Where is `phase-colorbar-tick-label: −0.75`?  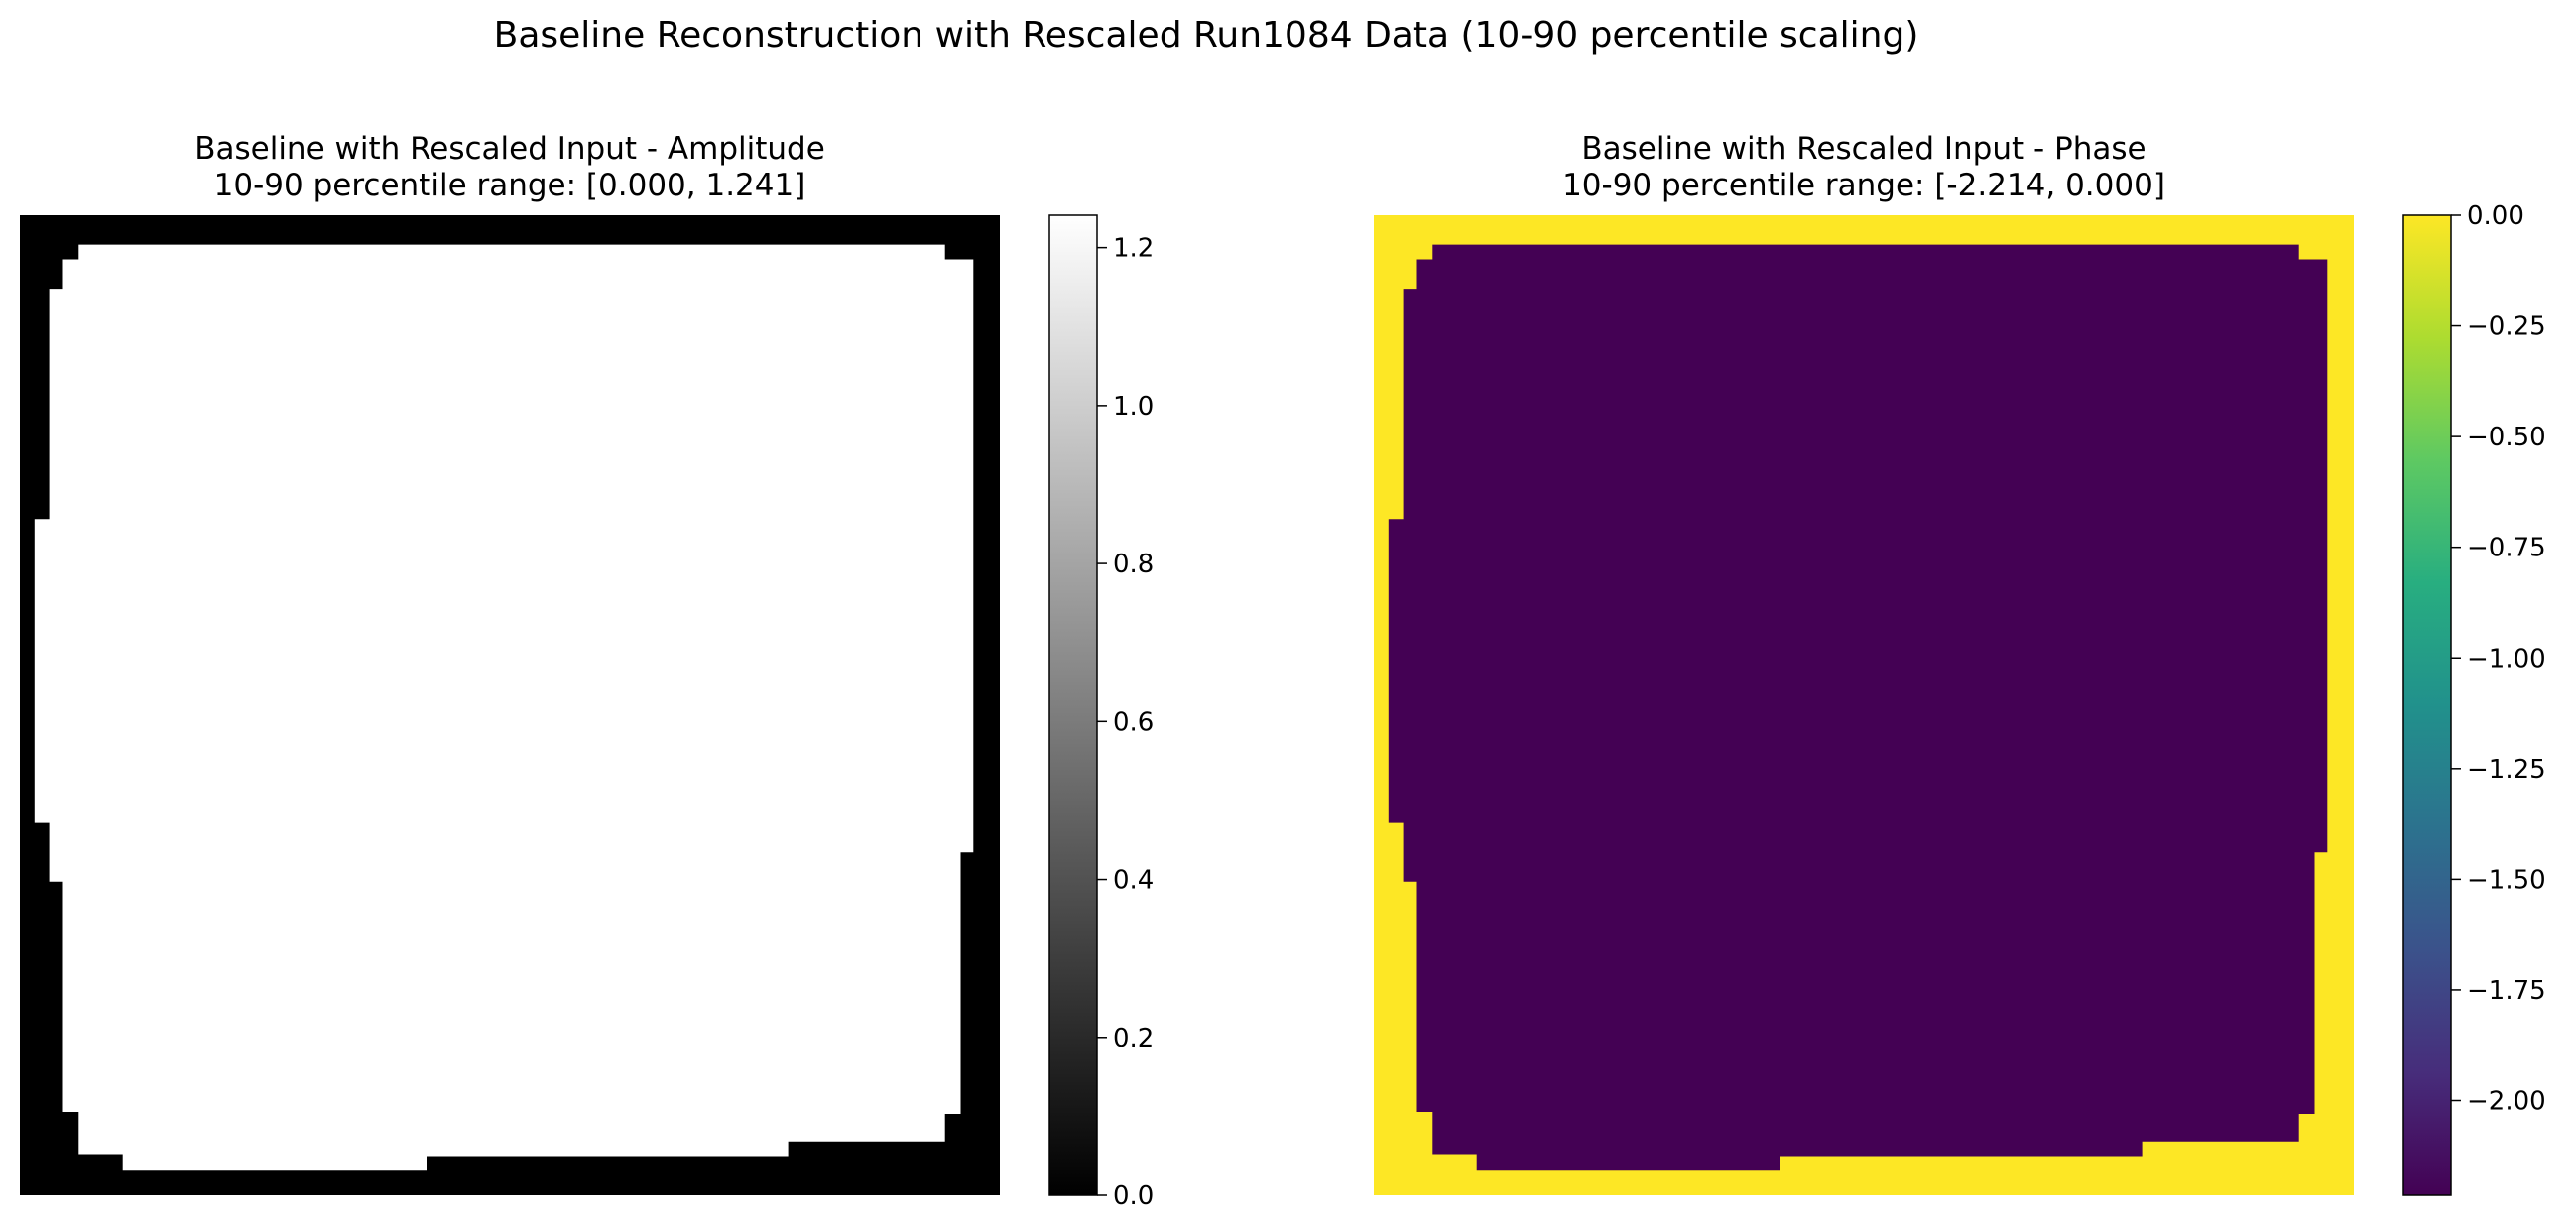
phase-colorbar-tick-label: −0.75 is located at coordinates (2506, 548).